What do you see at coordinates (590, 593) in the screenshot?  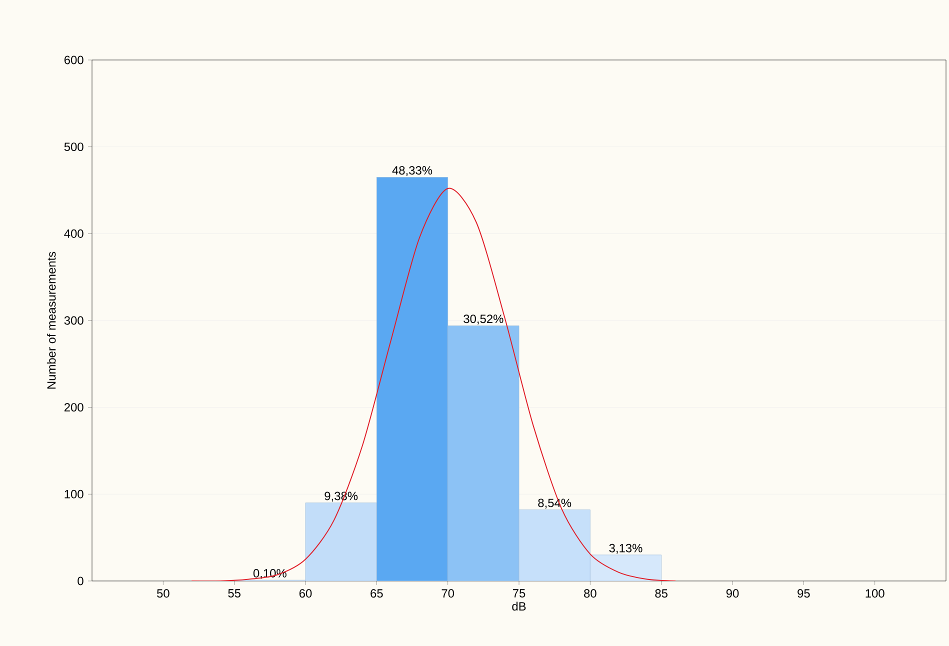 I see `x-tick-label: 80` at bounding box center [590, 593].